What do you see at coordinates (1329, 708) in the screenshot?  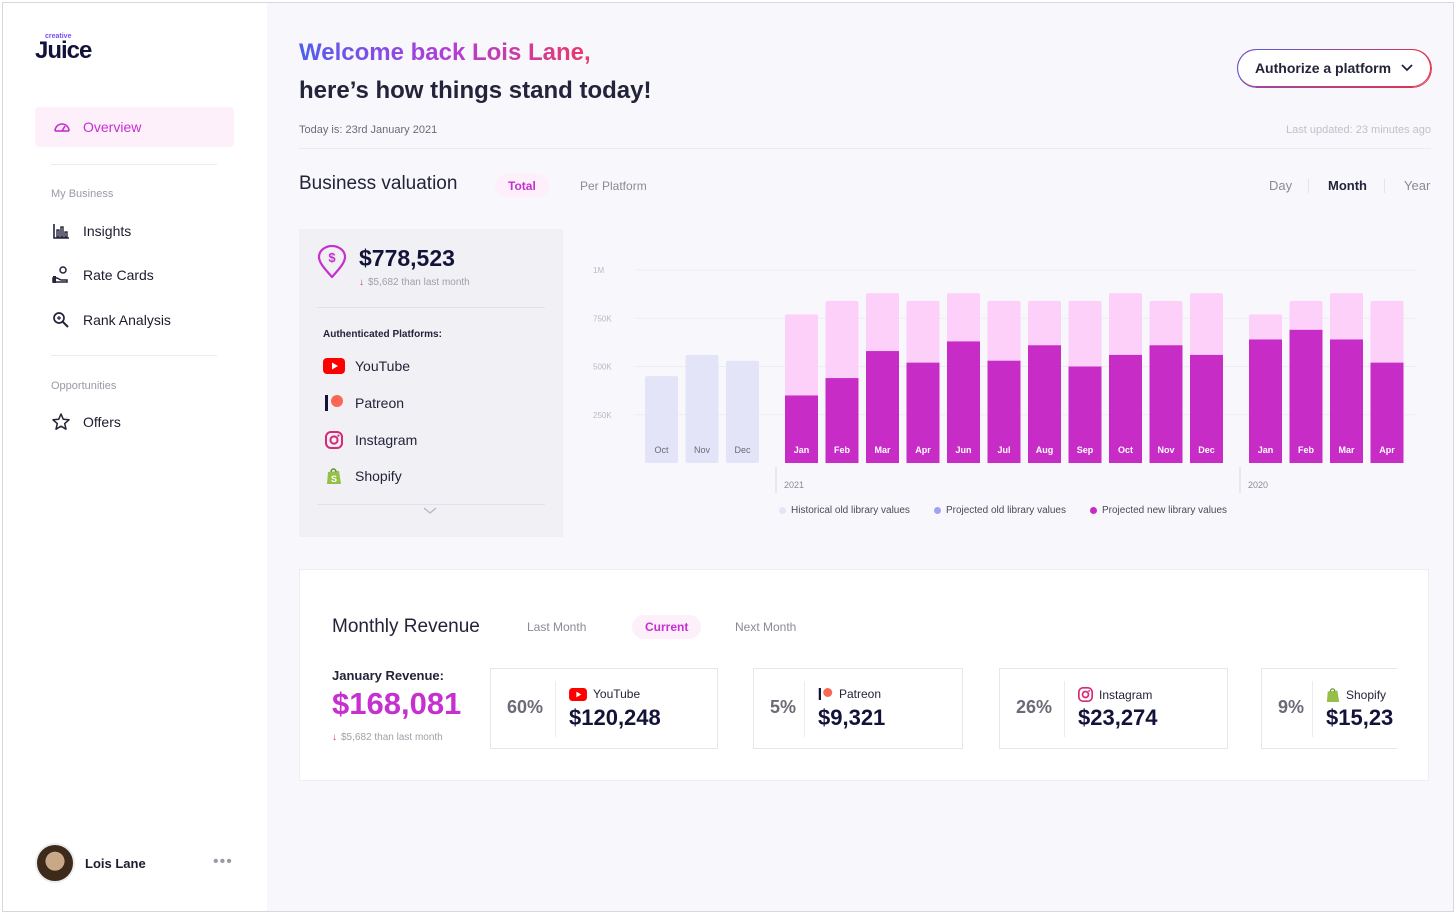 I see `revenue-tile-shopify: 9% Shopify $15,23` at bounding box center [1329, 708].